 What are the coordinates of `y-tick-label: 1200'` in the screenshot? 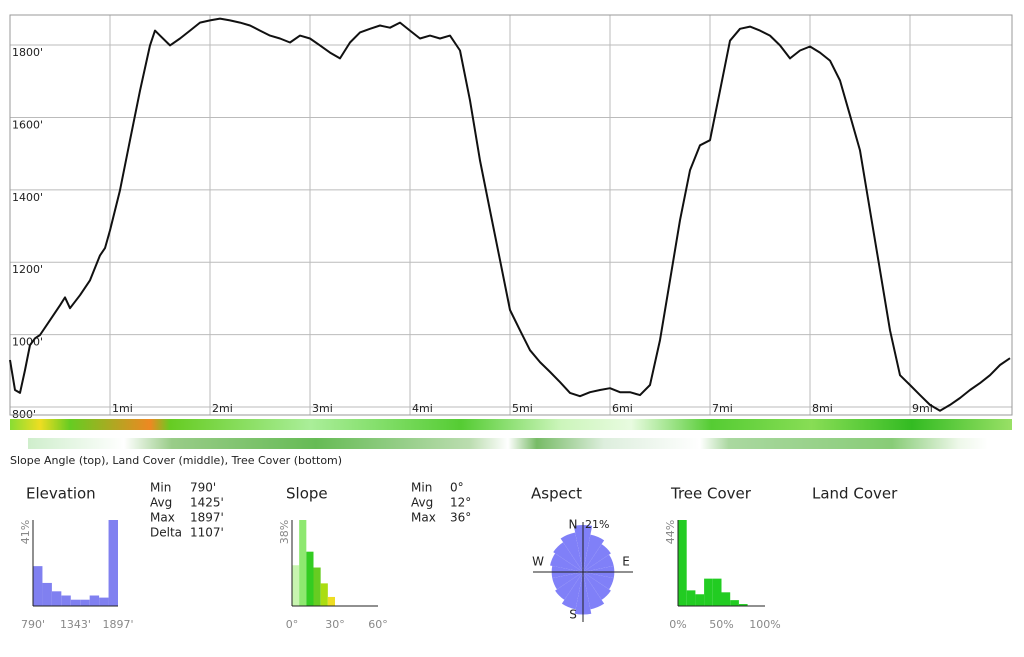 It's located at (27, 269).